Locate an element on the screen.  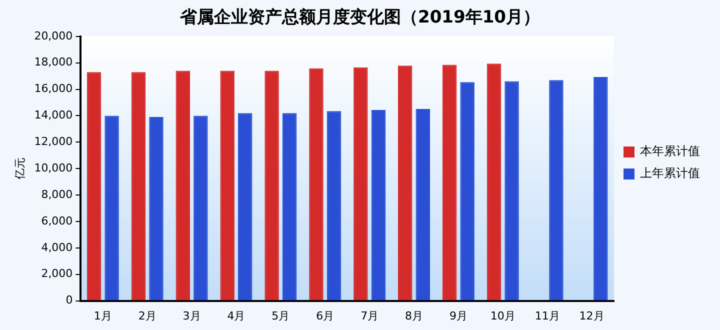
x-tick-label: 12月 is located at coordinates (591, 315).